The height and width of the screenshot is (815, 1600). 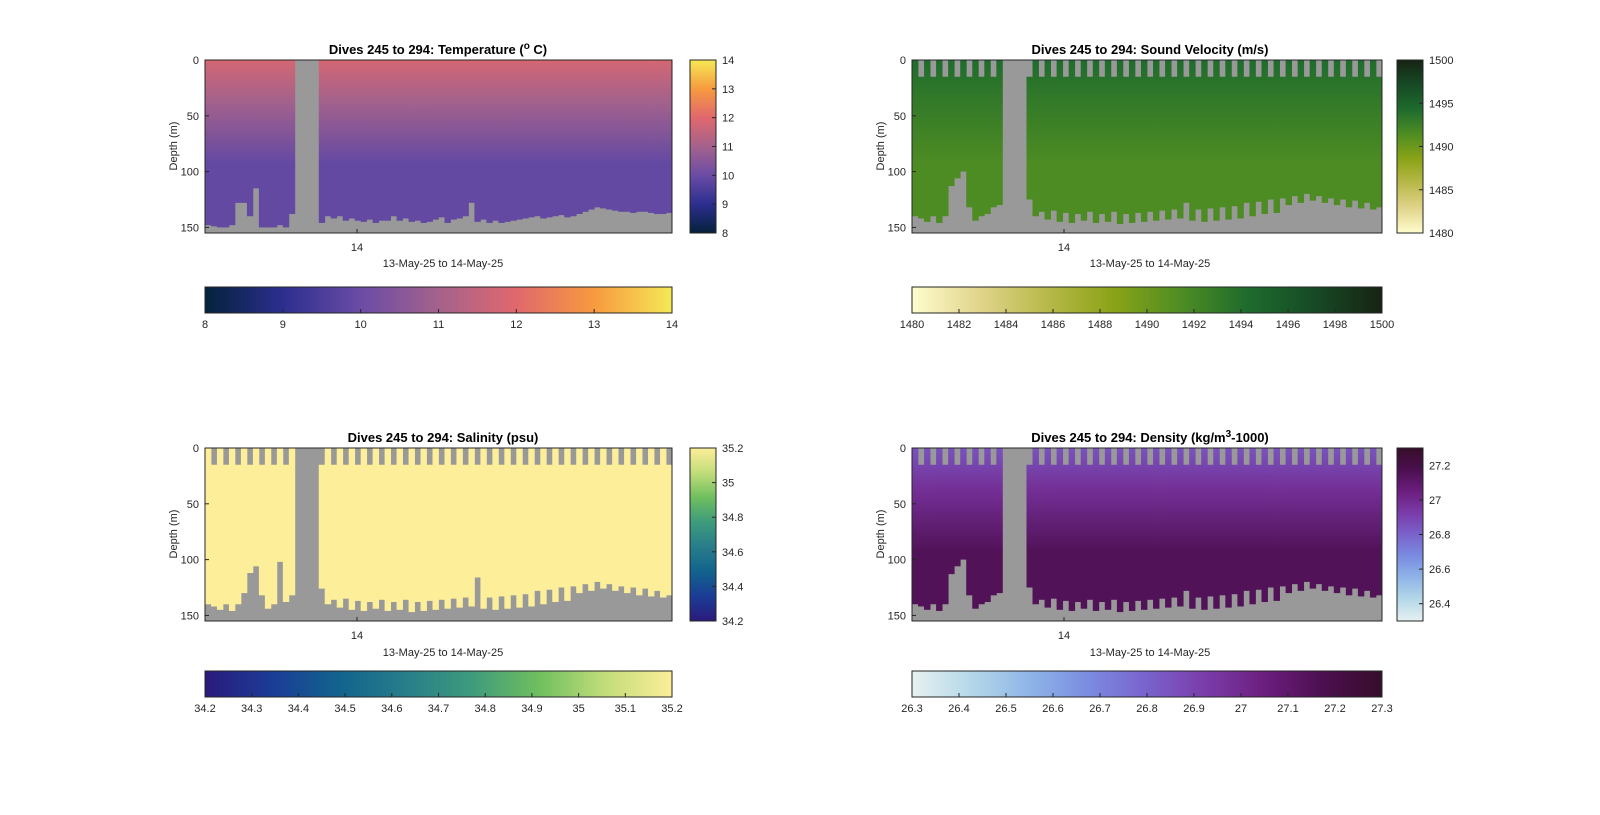 What do you see at coordinates (1150, 653) in the screenshot?
I see `x-axis-label: 13-May-25 to 14-May-25` at bounding box center [1150, 653].